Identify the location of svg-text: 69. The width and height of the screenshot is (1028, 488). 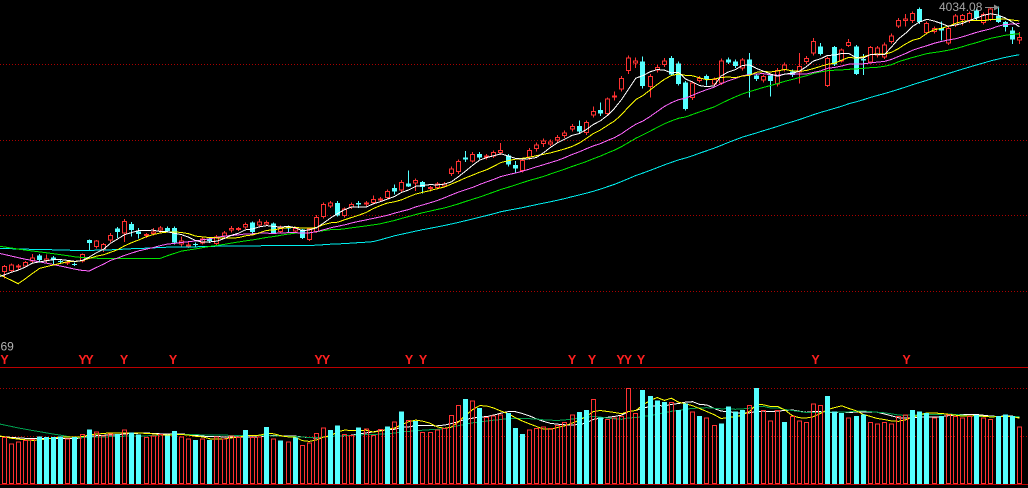
(8, 347).